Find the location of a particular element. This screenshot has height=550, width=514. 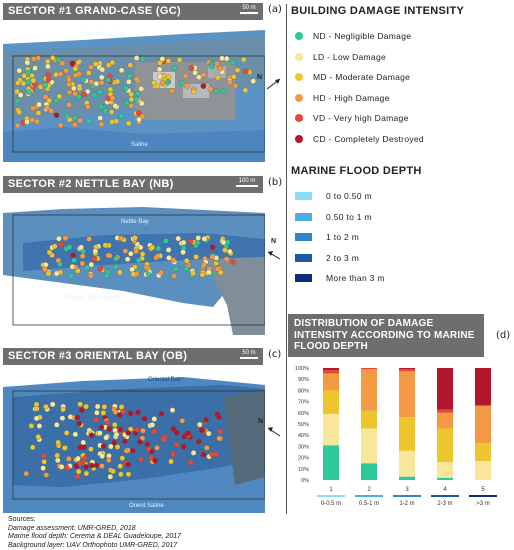

north-arrow-1: N is located at coordinates (269, 84).